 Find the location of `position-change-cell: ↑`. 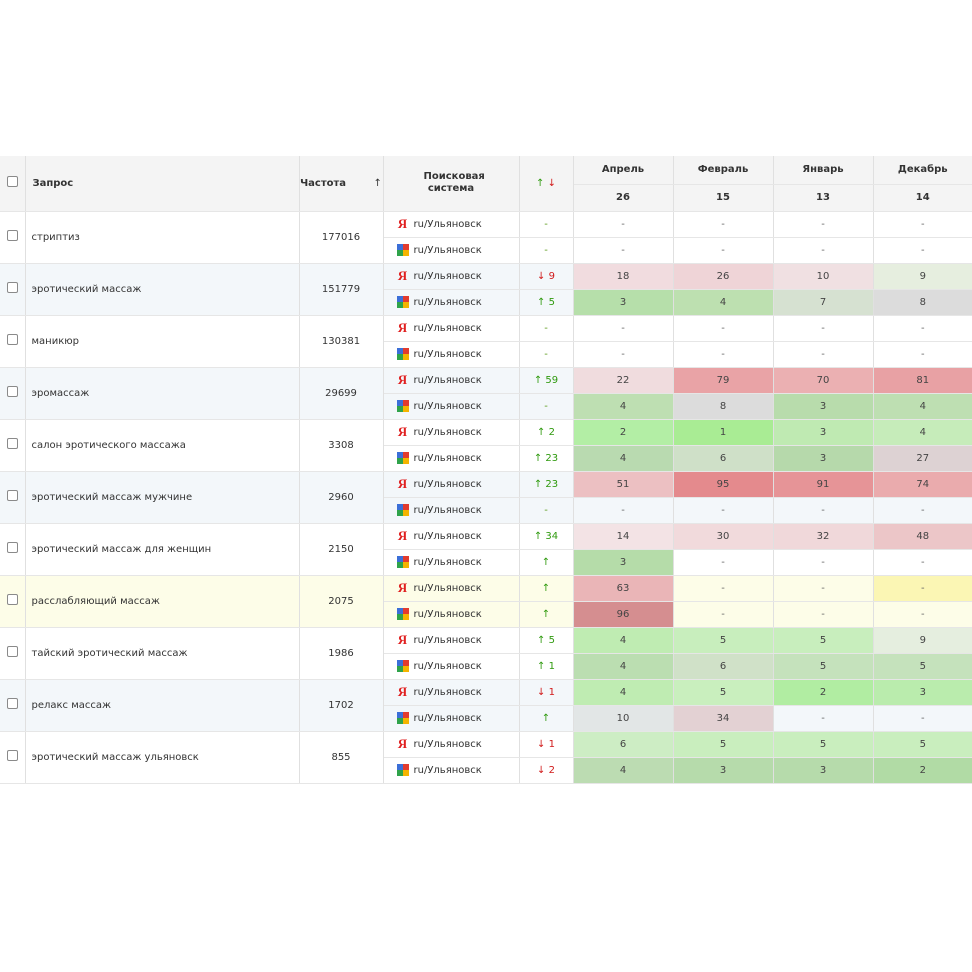

position-change-cell: ↑ is located at coordinates (546, 718).